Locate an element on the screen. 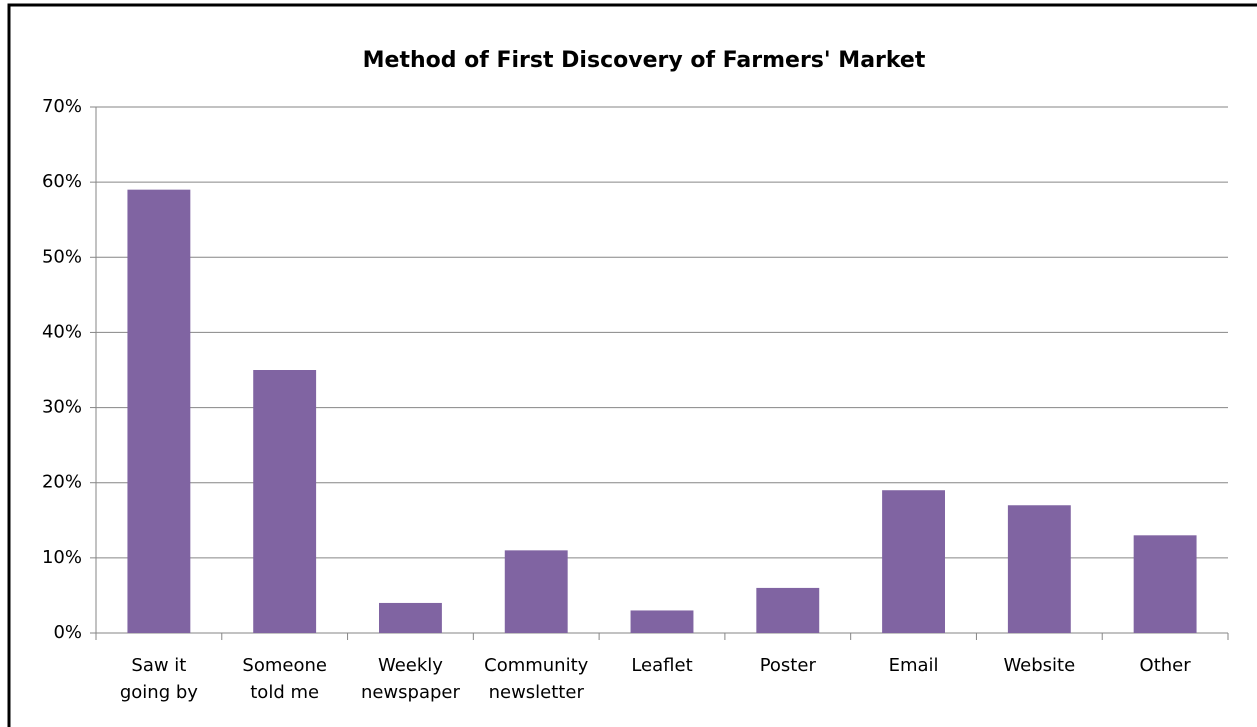 The image size is (1257, 727). x-tick-label: Email is located at coordinates (914, 665).